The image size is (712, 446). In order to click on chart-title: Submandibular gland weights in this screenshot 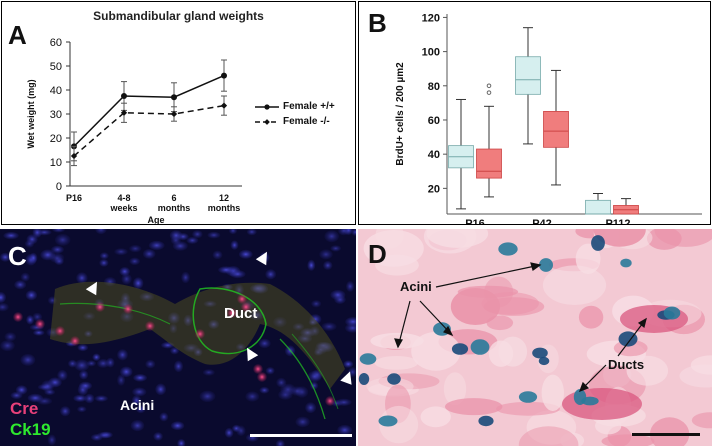, I will do `click(178, 16)`.